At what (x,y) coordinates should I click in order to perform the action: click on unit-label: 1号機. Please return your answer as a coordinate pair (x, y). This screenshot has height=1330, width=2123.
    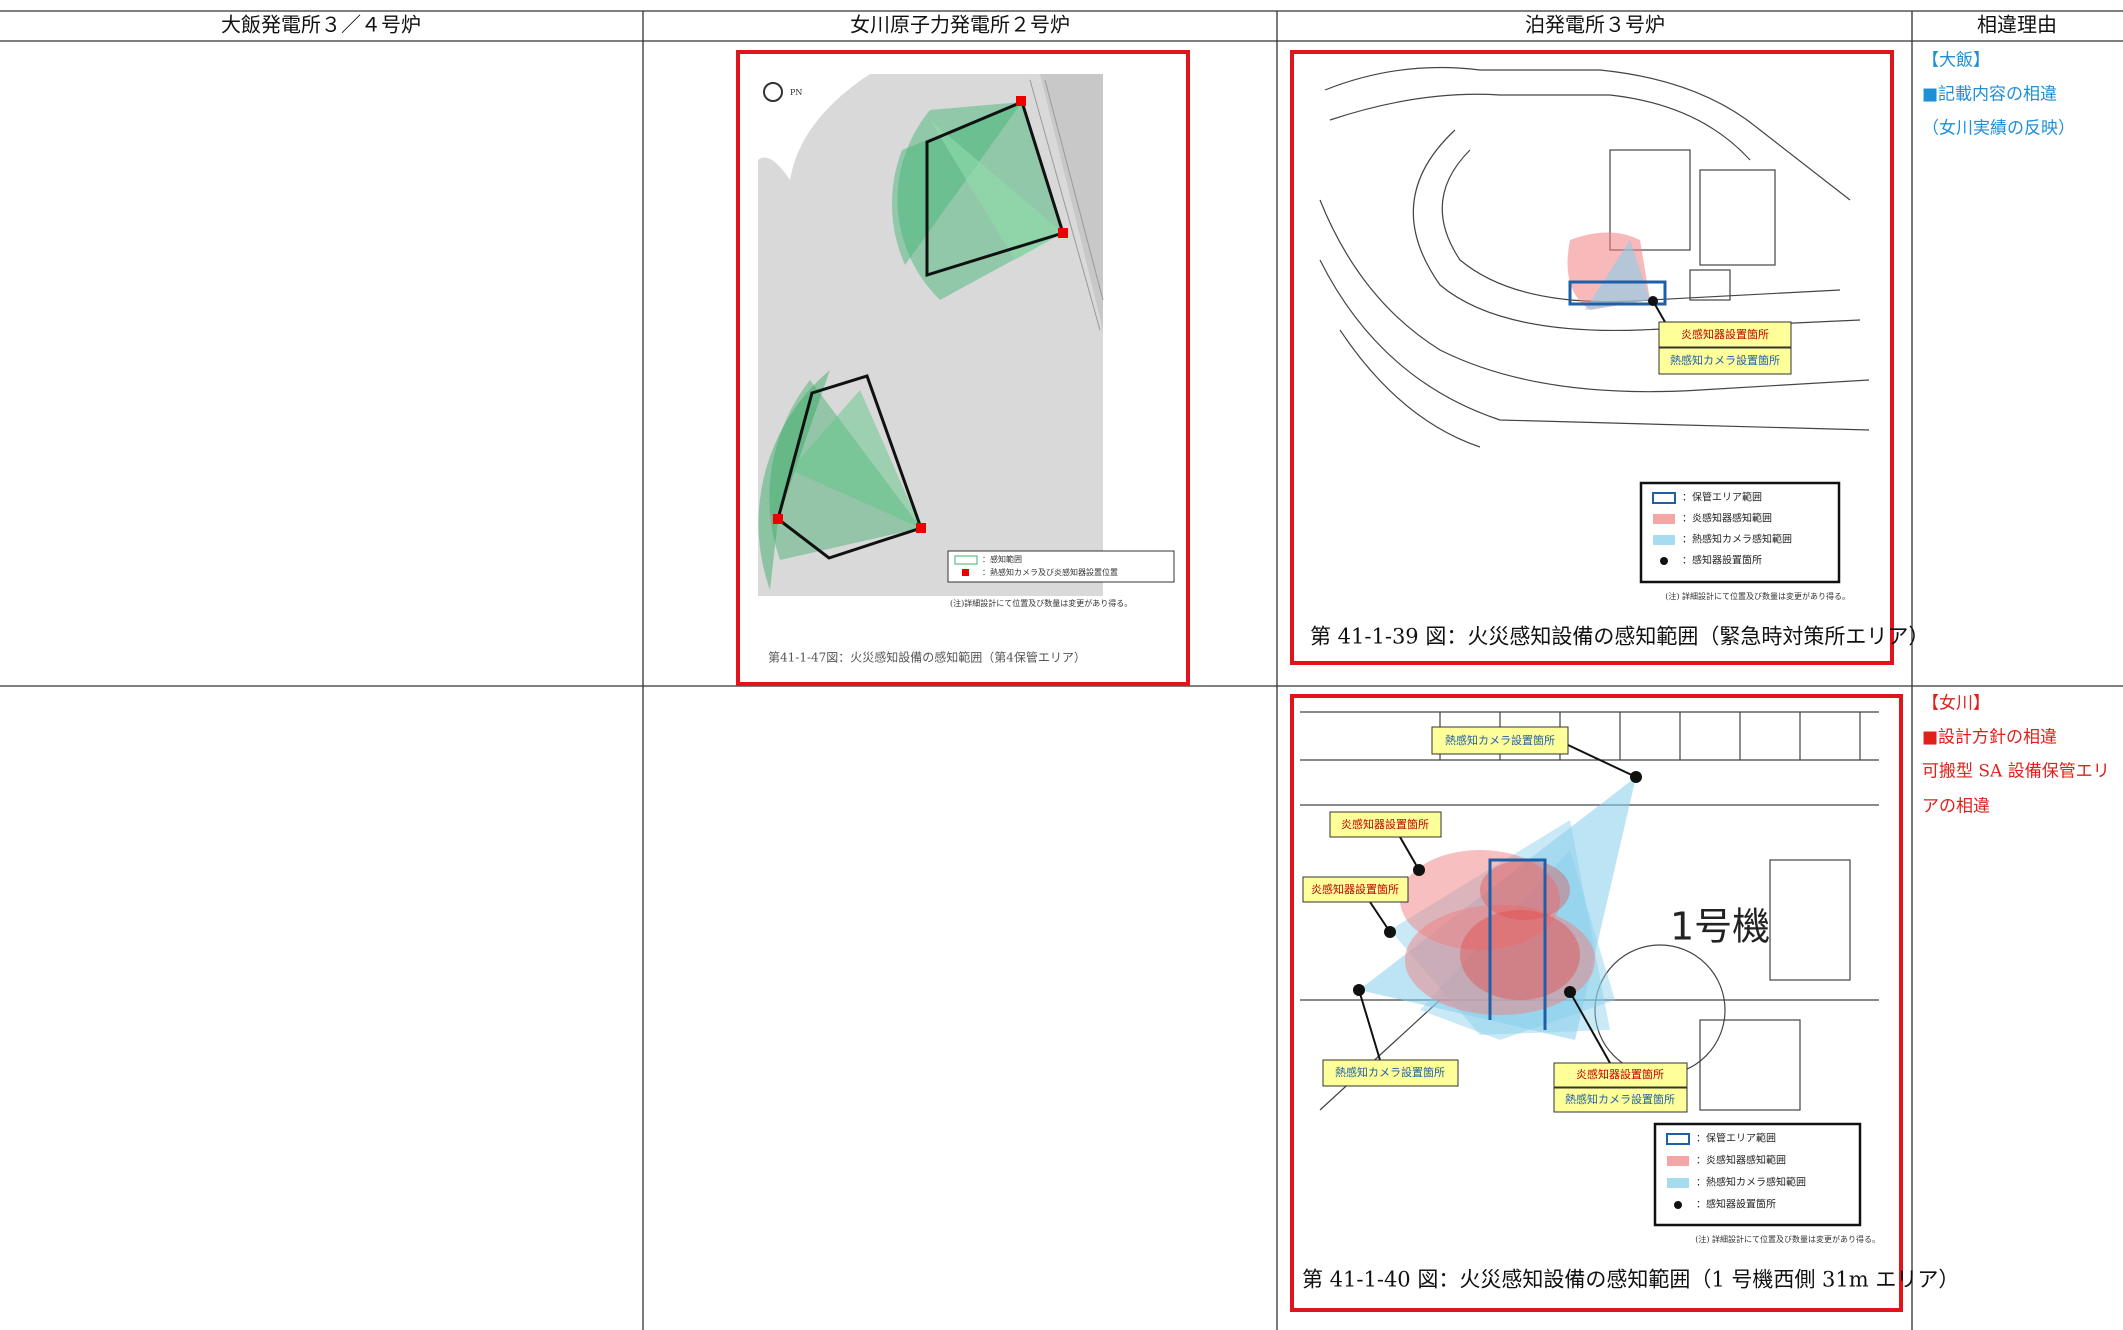
    Looking at the image, I should click on (1720, 927).